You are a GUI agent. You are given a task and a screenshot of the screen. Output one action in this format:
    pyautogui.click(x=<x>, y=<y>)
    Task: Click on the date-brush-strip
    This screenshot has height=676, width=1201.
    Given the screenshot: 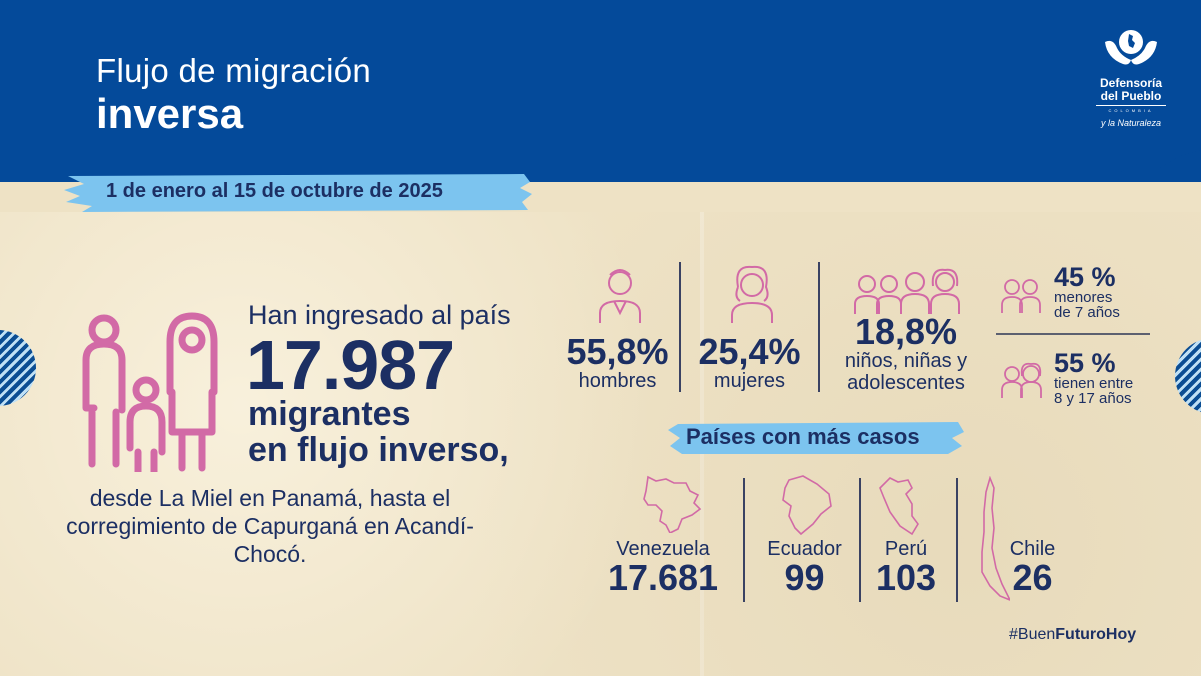 What is the action you would take?
    pyautogui.click(x=298, y=193)
    